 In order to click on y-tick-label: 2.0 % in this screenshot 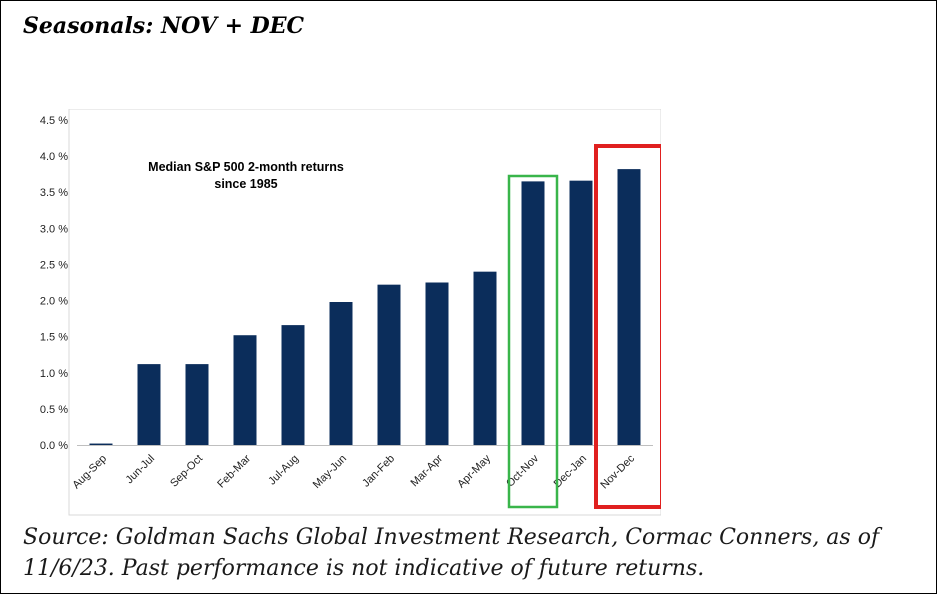, I will do `click(54, 302)`.